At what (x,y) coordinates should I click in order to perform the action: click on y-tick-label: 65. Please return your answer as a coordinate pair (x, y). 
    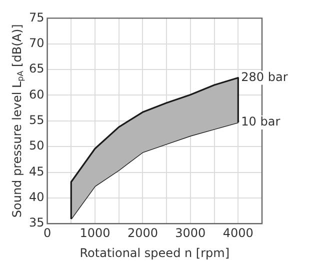
    Looking at the image, I should click on (36, 69).